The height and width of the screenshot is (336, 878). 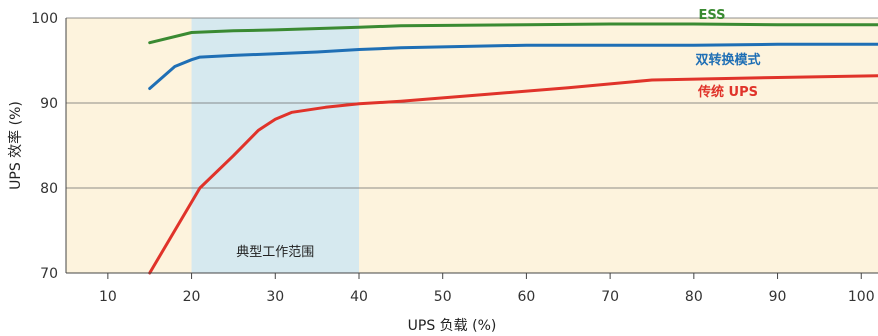 I want to click on x-tick-label: 90, so click(x=778, y=297).